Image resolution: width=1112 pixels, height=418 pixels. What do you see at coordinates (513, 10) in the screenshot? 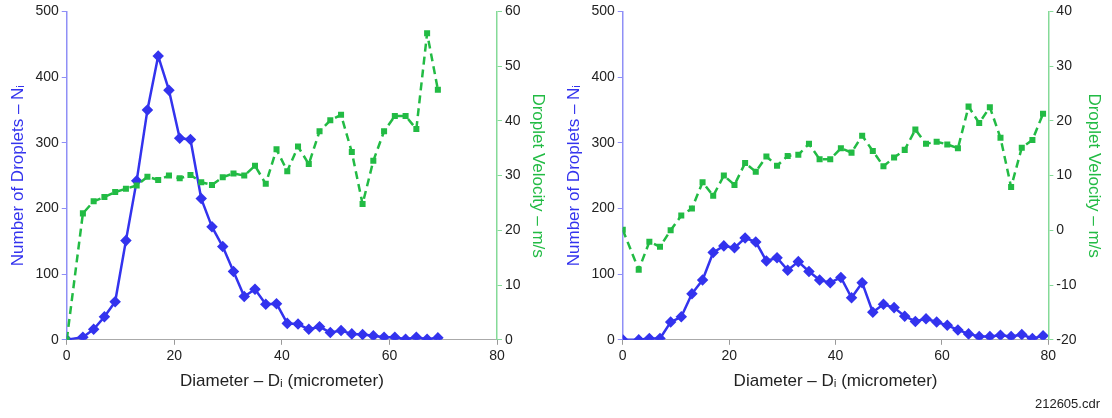
I see `y2-tick-label: 60` at bounding box center [513, 10].